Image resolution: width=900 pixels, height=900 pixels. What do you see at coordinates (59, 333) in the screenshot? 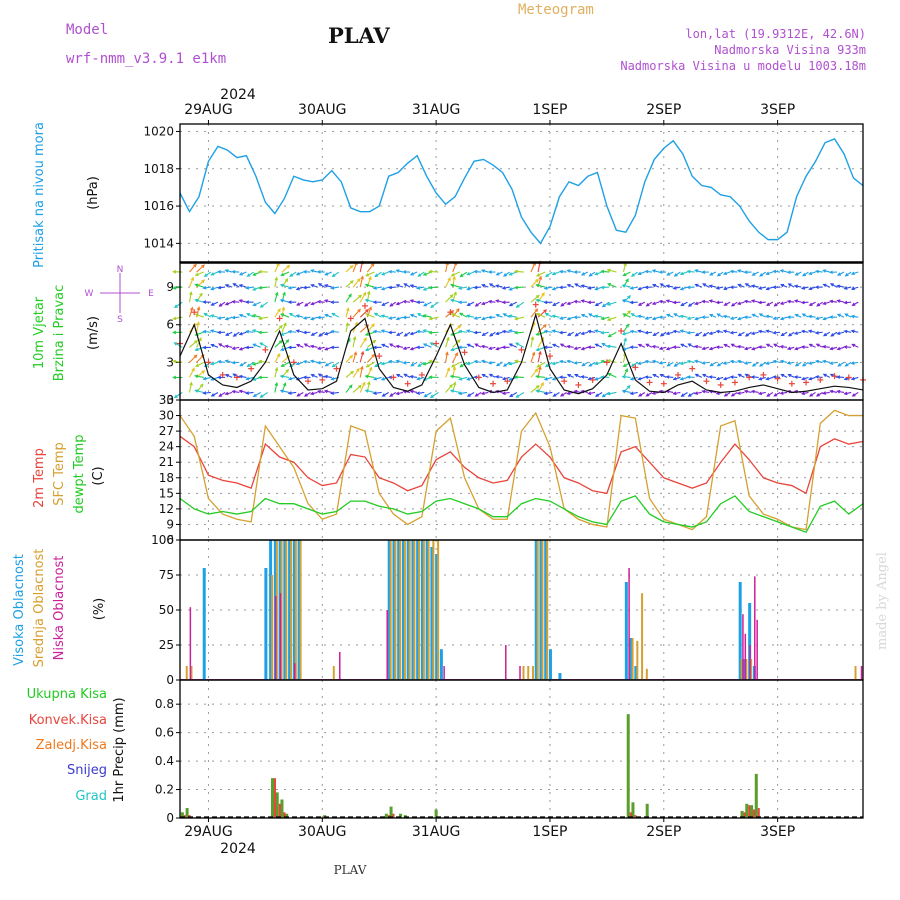
I see `wind-axis-label-2: Brzina i Pravac` at bounding box center [59, 333].